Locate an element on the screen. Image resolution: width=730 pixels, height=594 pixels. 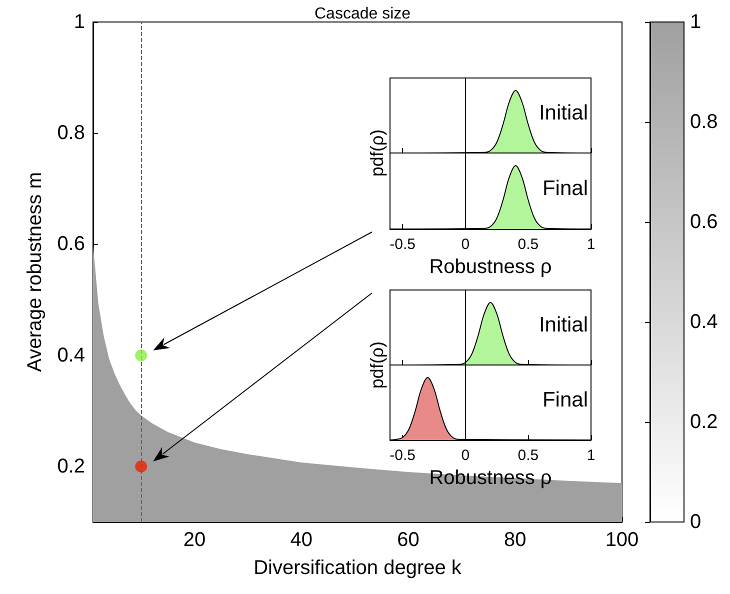
color-bar-label: 0.8 is located at coordinates (704, 122).